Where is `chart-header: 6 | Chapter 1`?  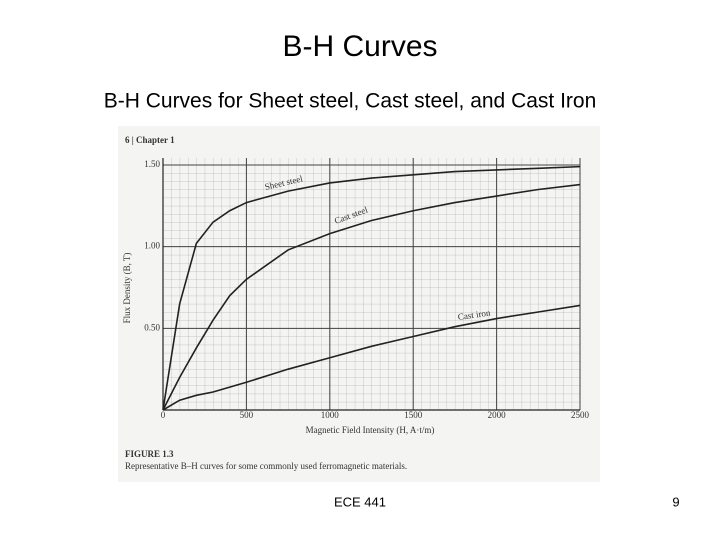 chart-header: 6 | Chapter 1 is located at coordinates (150, 140).